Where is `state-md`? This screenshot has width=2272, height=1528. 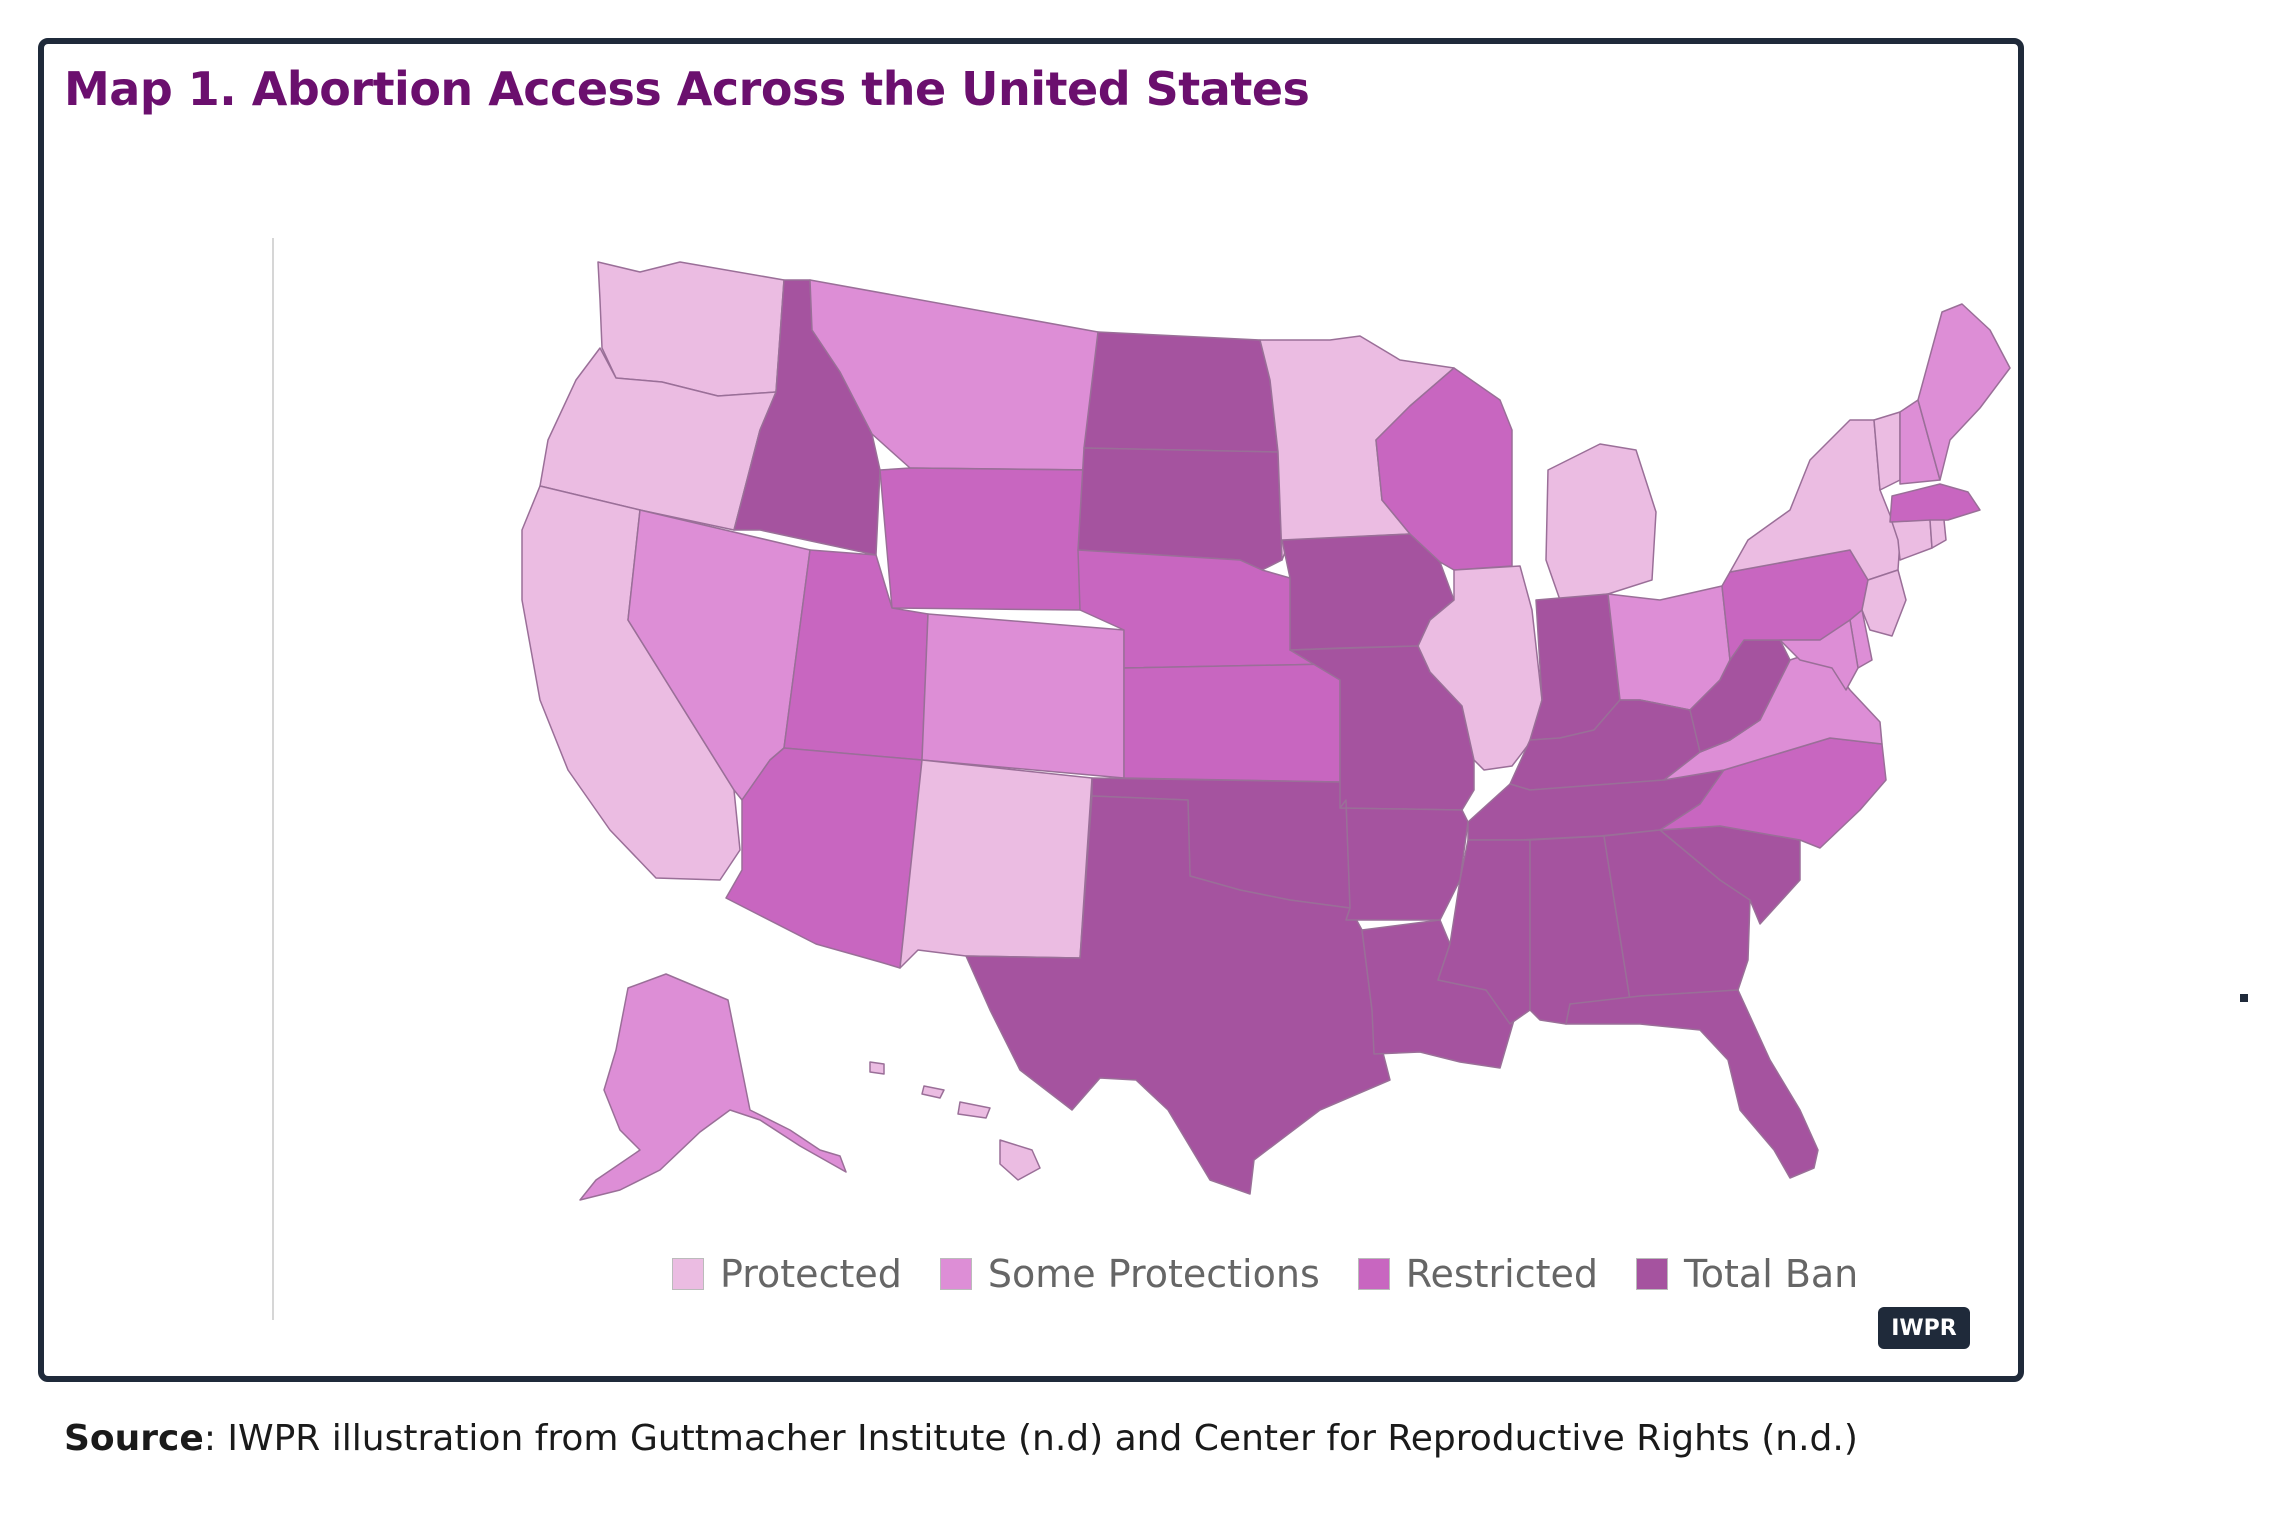 state-md is located at coordinates (1819, 655).